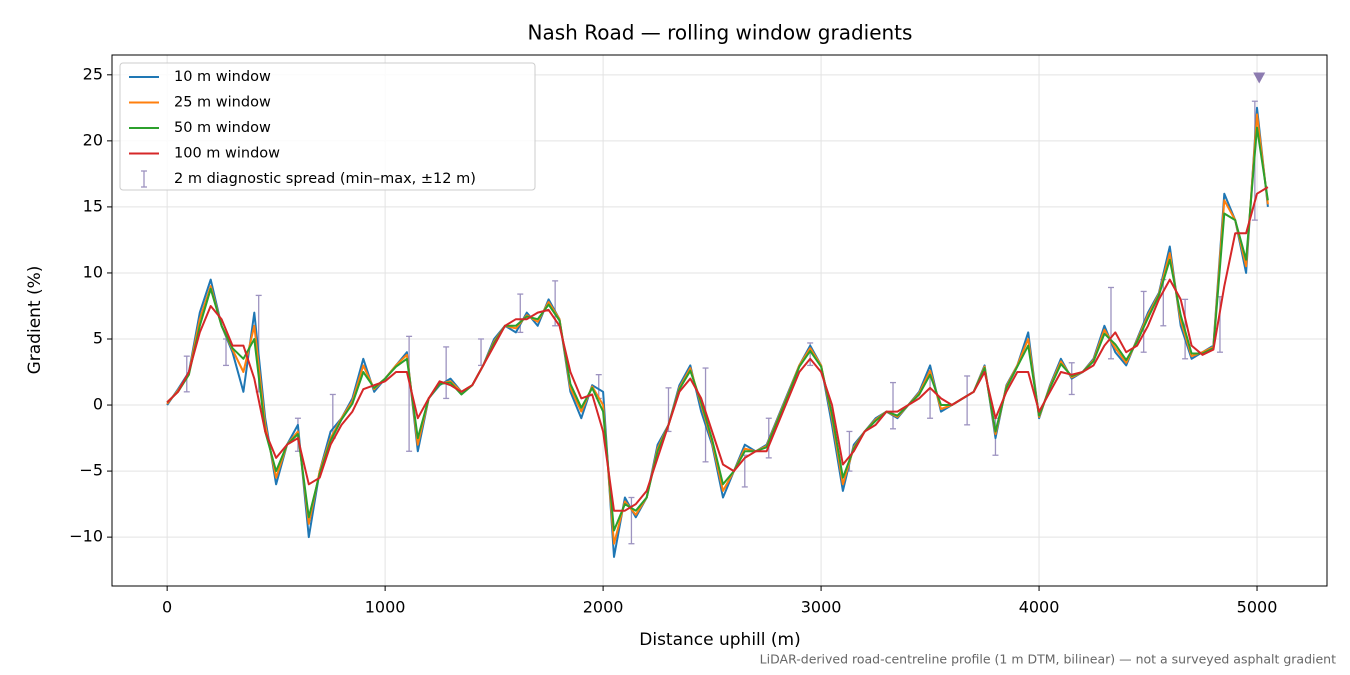 This screenshot has width=1350, height=675. I want to click on x-tick-label: 0, so click(167, 607).